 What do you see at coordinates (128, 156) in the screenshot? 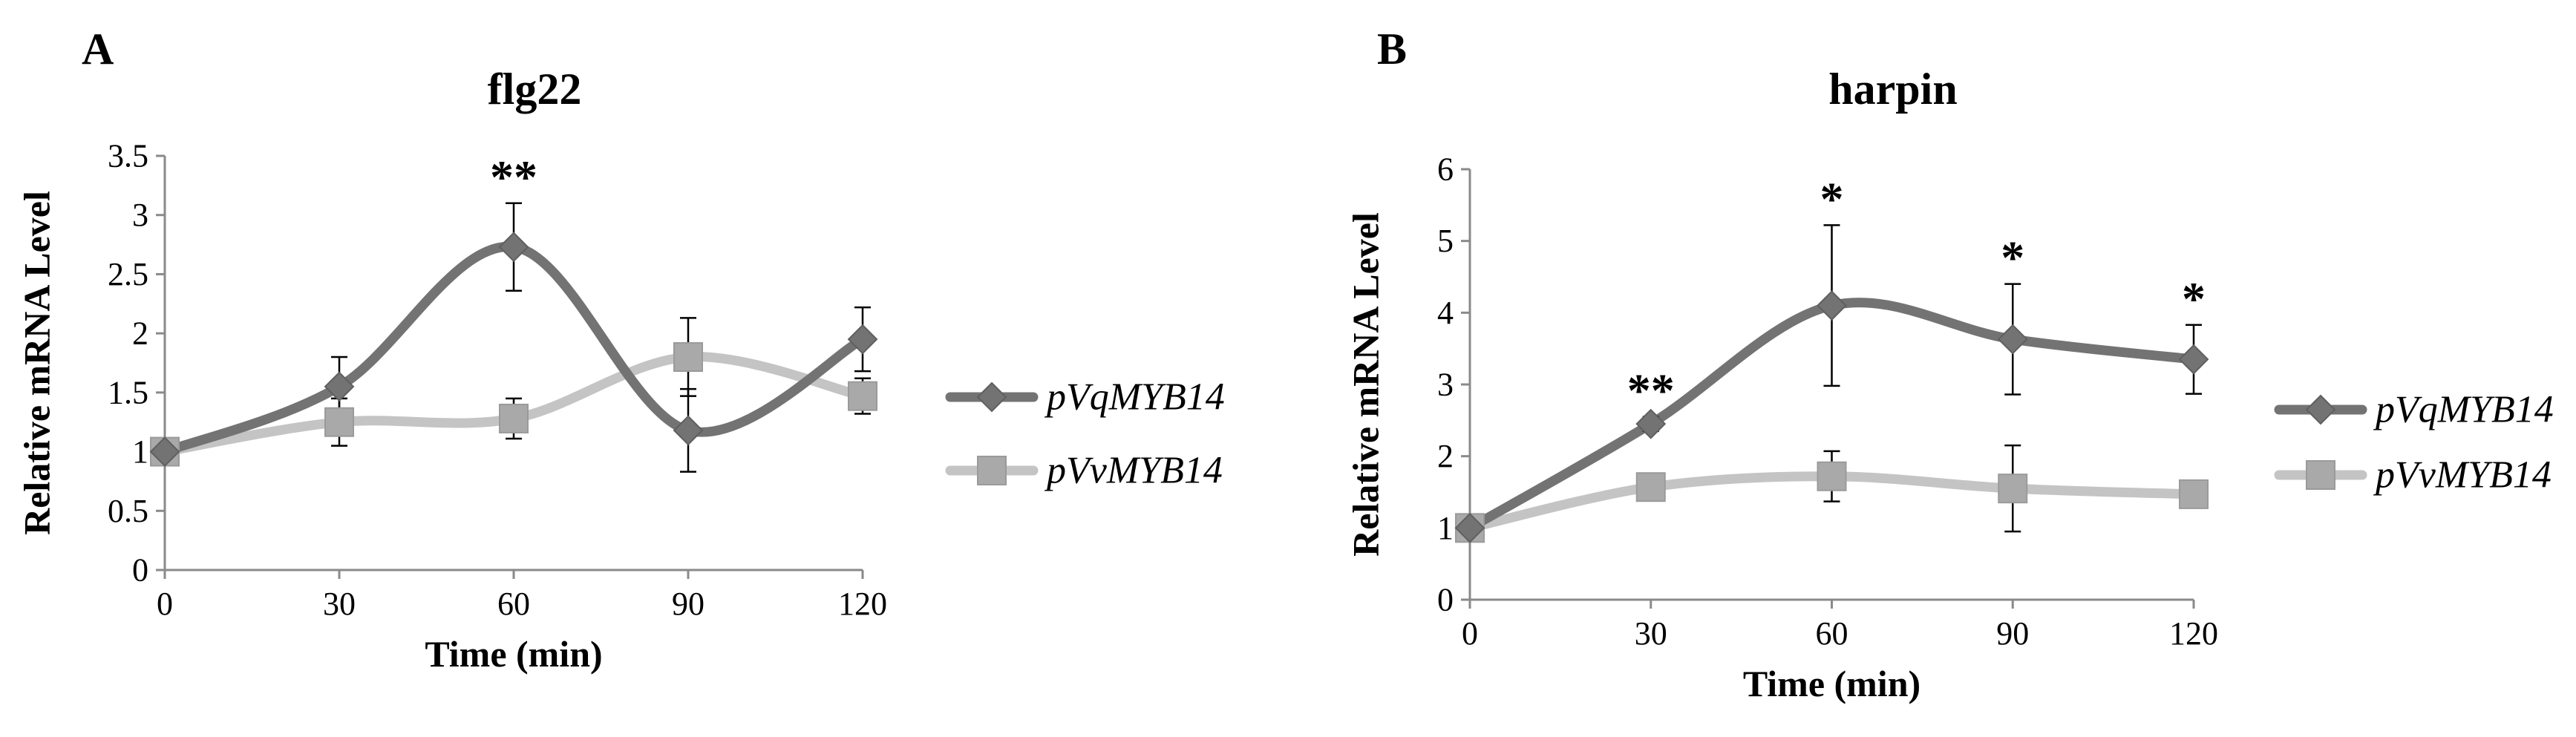
I see `y-tick-label: 3.5` at bounding box center [128, 156].